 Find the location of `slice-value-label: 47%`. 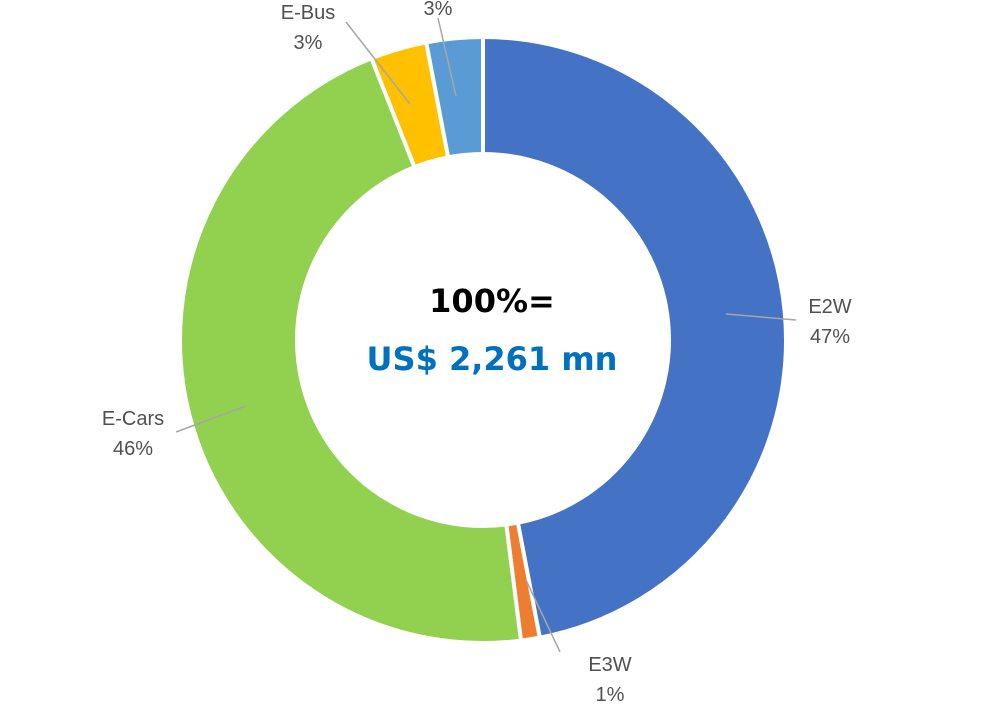

slice-value-label: 47% is located at coordinates (830, 337).